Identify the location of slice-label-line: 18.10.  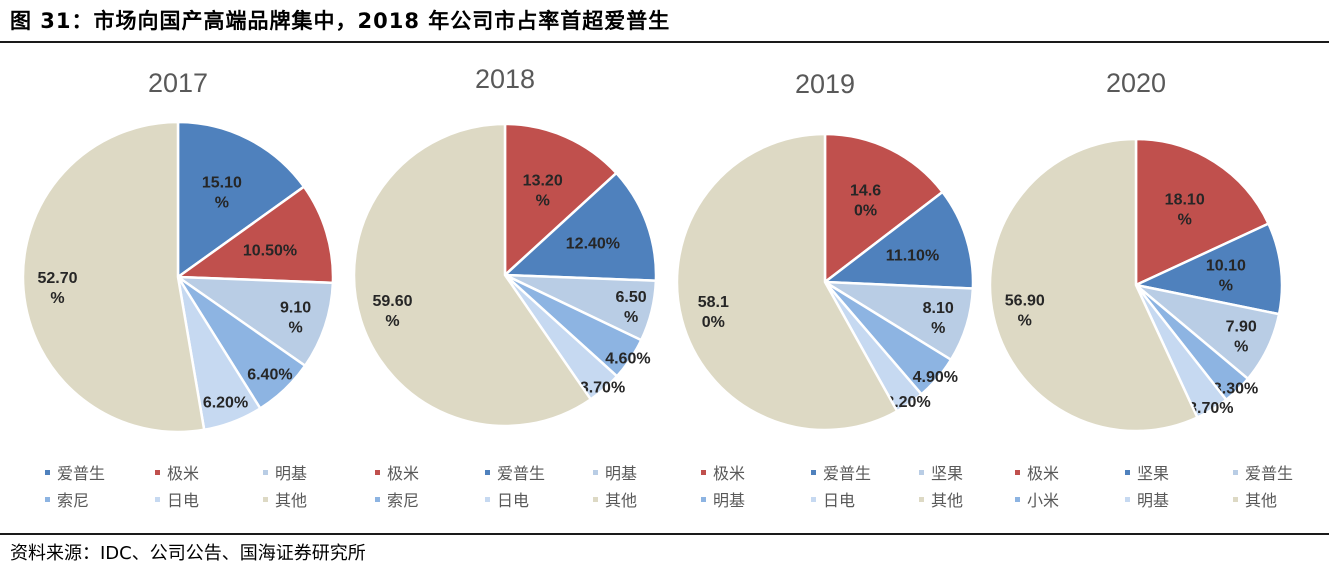
(1185, 200).